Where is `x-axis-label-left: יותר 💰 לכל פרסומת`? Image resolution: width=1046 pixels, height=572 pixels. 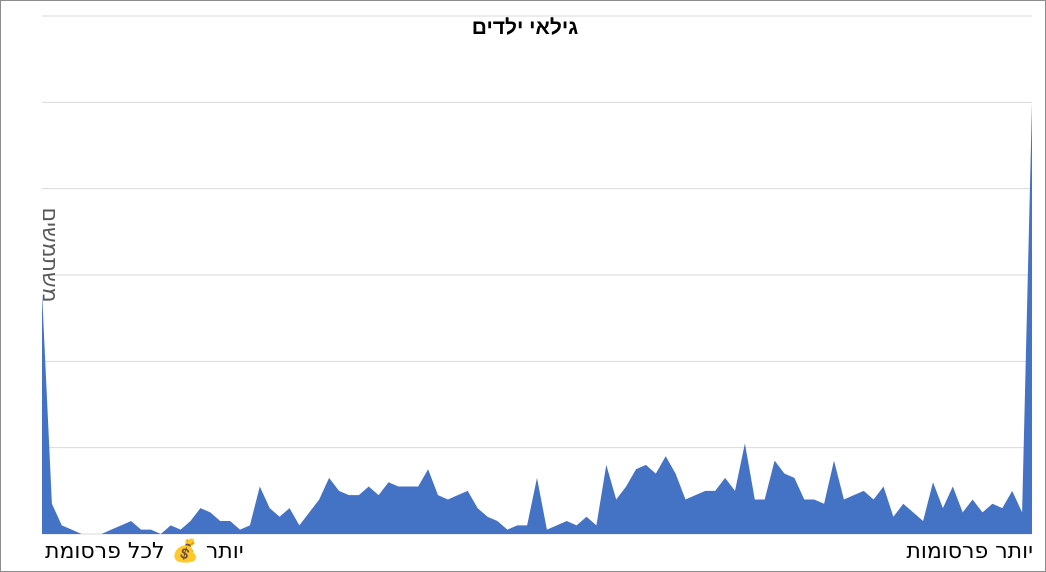
x-axis-label-left: יותר 💰 לכל פרסומת is located at coordinates (144, 551).